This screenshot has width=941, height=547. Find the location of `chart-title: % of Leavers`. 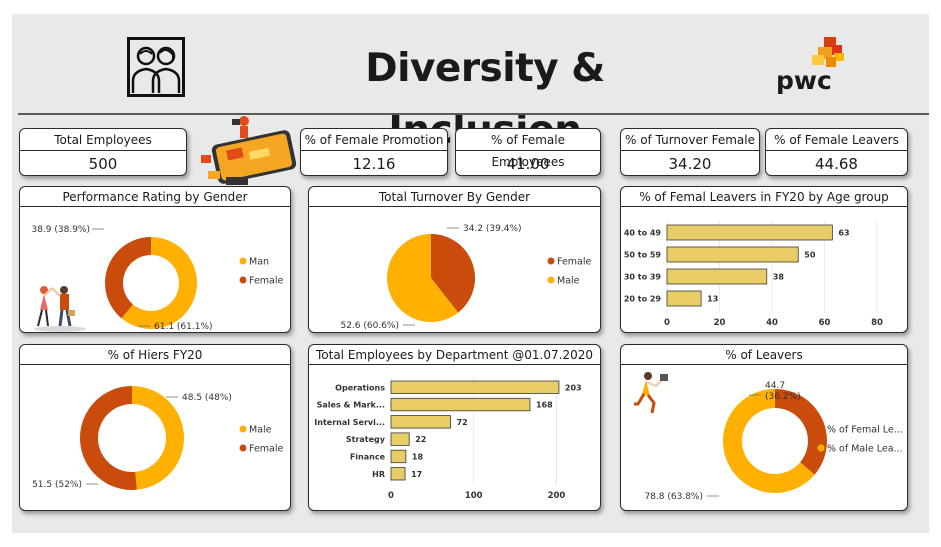

chart-title: % of Leavers is located at coordinates (764, 355).